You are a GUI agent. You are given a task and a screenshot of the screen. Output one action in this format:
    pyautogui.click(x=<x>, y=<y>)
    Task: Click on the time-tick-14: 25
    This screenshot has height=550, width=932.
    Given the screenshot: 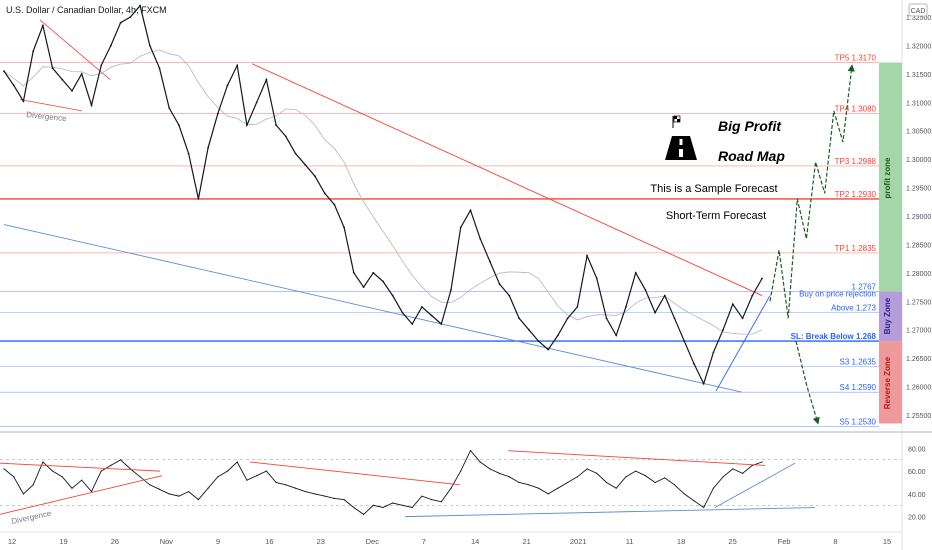 What is the action you would take?
    pyautogui.click(x=732, y=541)
    